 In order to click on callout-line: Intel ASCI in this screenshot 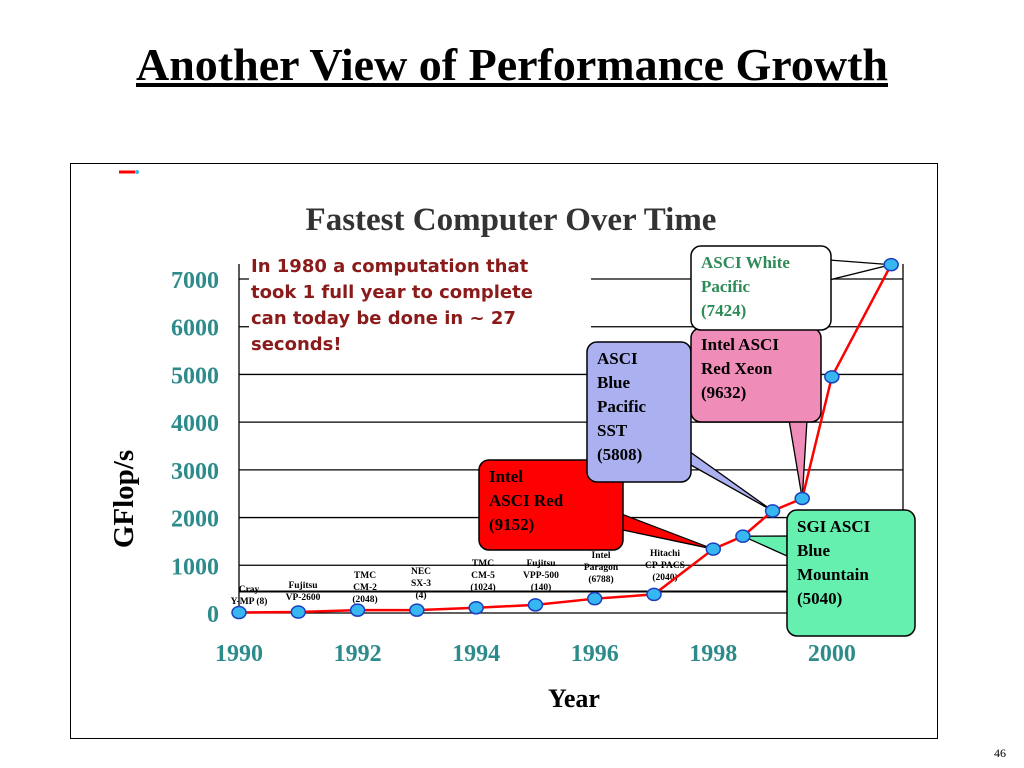, I will do `click(740, 344)`.